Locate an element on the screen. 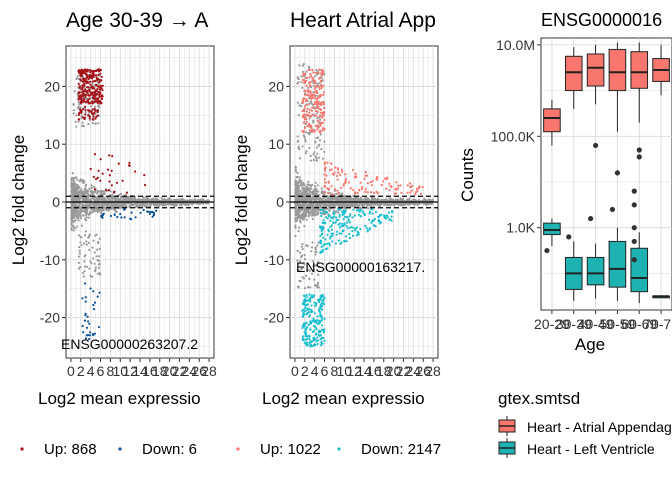 This screenshot has height=480, width=672. ma1-xtick-label: 18 is located at coordinates (160, 371).